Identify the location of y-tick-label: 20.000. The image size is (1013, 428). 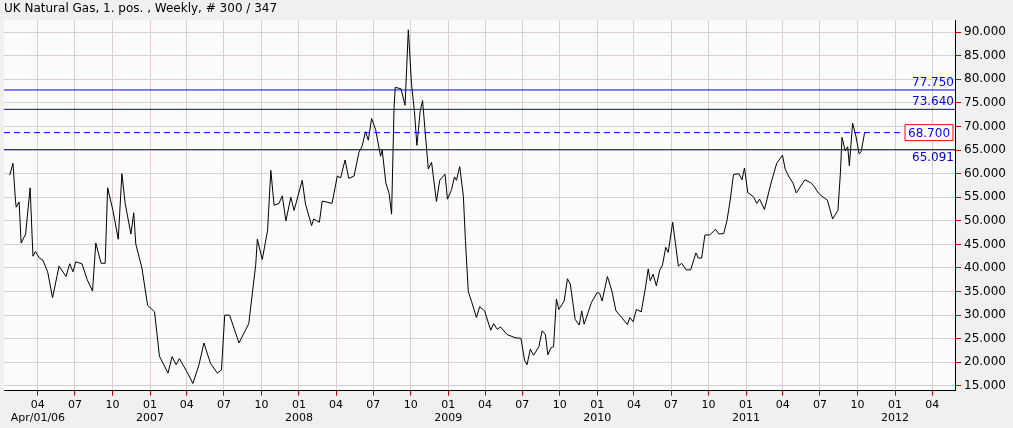
(985, 361).